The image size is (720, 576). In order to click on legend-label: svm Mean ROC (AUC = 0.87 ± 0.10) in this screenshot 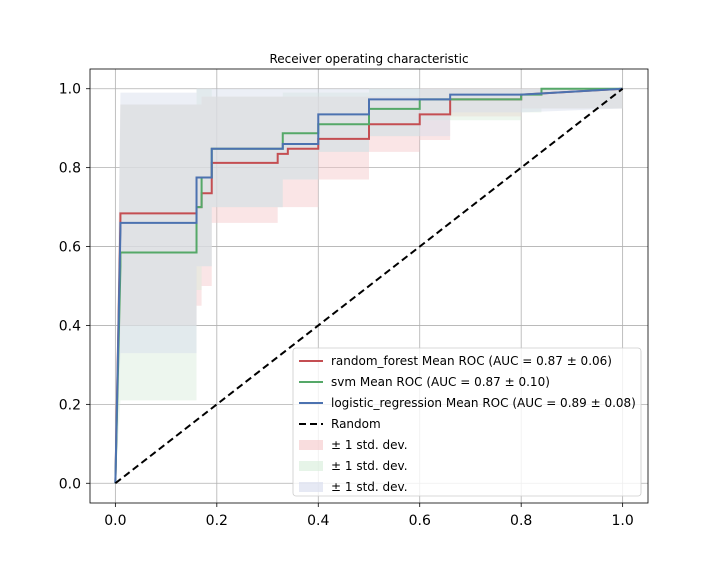, I will do `click(440, 382)`.